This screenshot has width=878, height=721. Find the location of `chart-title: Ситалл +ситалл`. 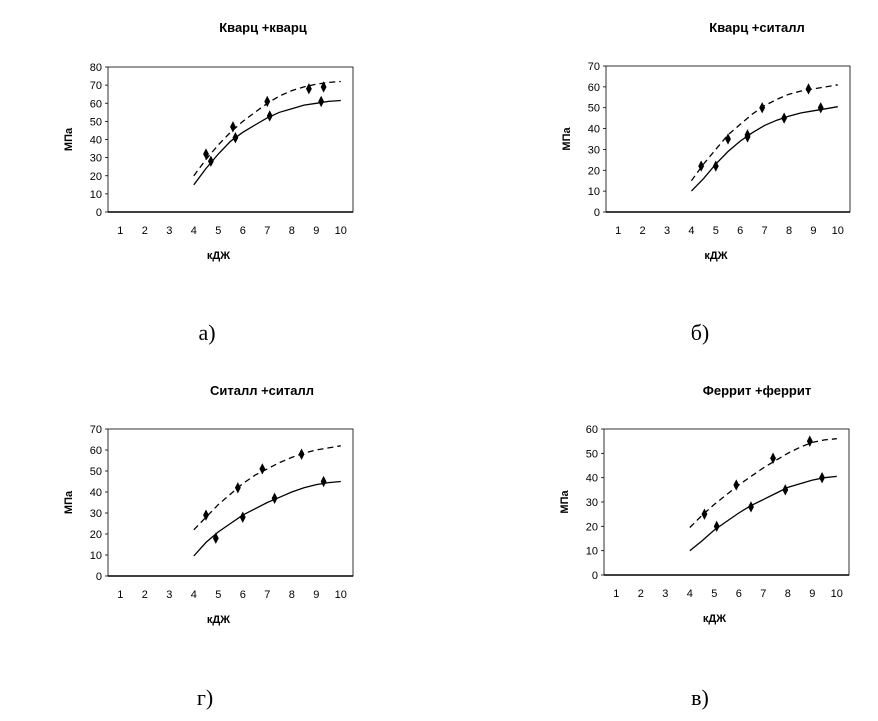

chart-title: Ситалл +ситалл is located at coordinates (262, 390).